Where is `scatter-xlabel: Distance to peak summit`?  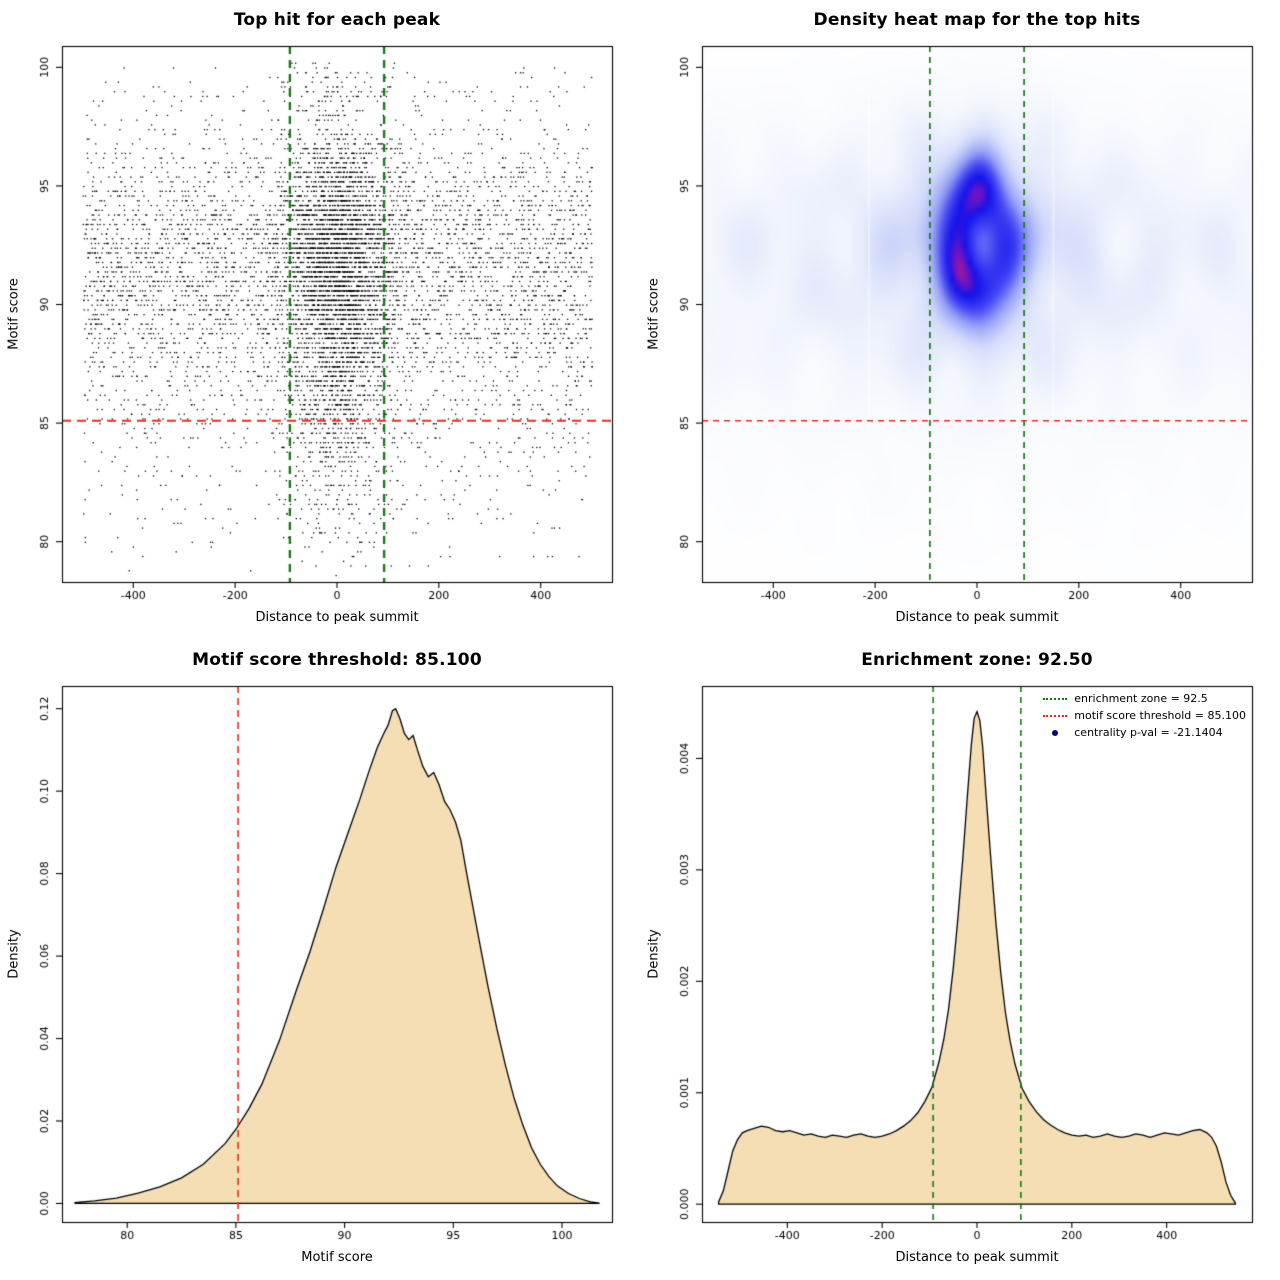 scatter-xlabel: Distance to peak summit is located at coordinates (337, 617).